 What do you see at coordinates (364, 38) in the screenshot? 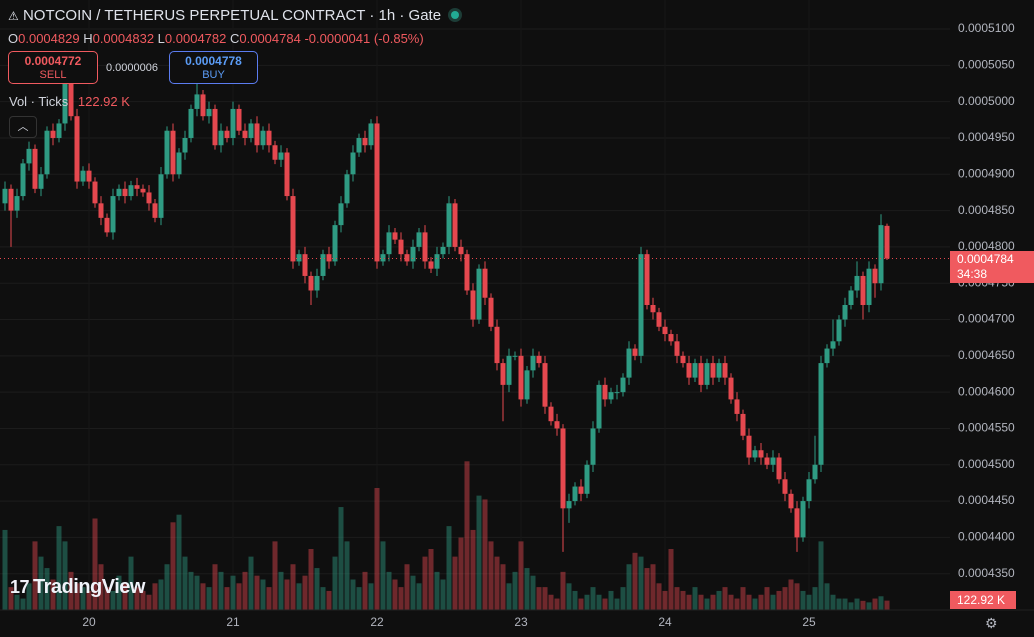
I see `change: -0.0000041 (-0.85%)` at bounding box center [364, 38].